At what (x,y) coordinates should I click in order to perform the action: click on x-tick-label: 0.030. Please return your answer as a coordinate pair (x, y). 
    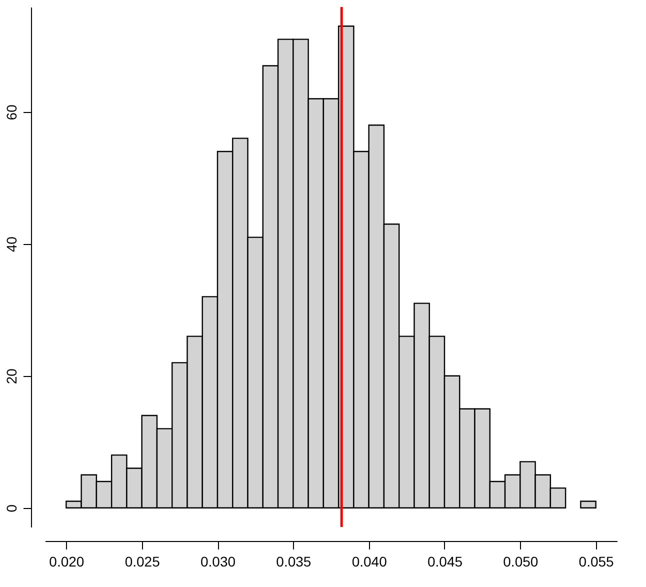
    Looking at the image, I should click on (218, 562).